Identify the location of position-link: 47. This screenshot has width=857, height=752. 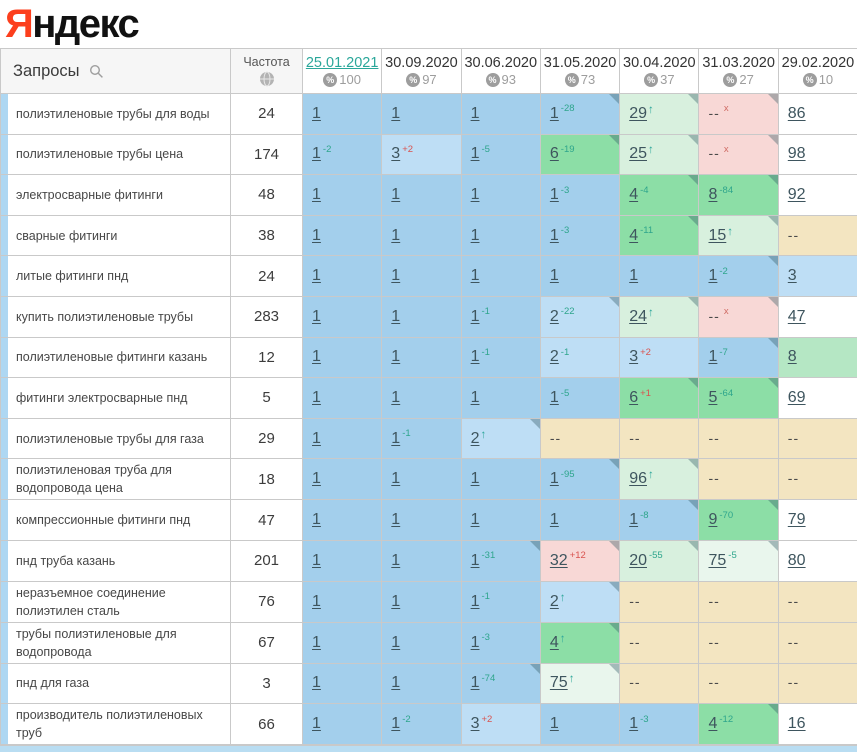
(797, 316).